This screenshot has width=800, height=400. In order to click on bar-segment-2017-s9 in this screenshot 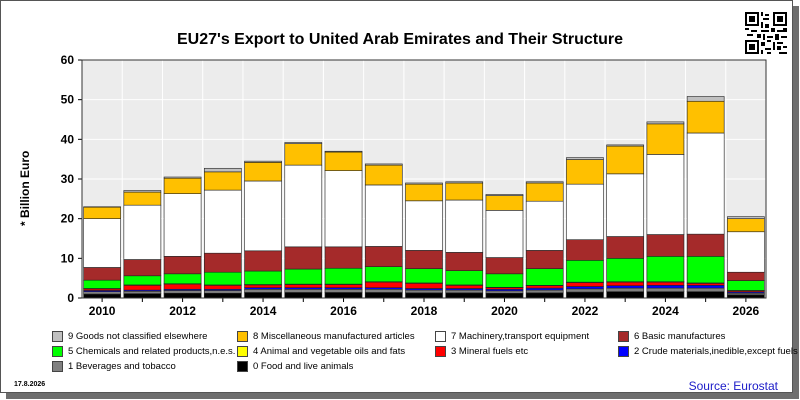, I will do `click(383, 164)`.